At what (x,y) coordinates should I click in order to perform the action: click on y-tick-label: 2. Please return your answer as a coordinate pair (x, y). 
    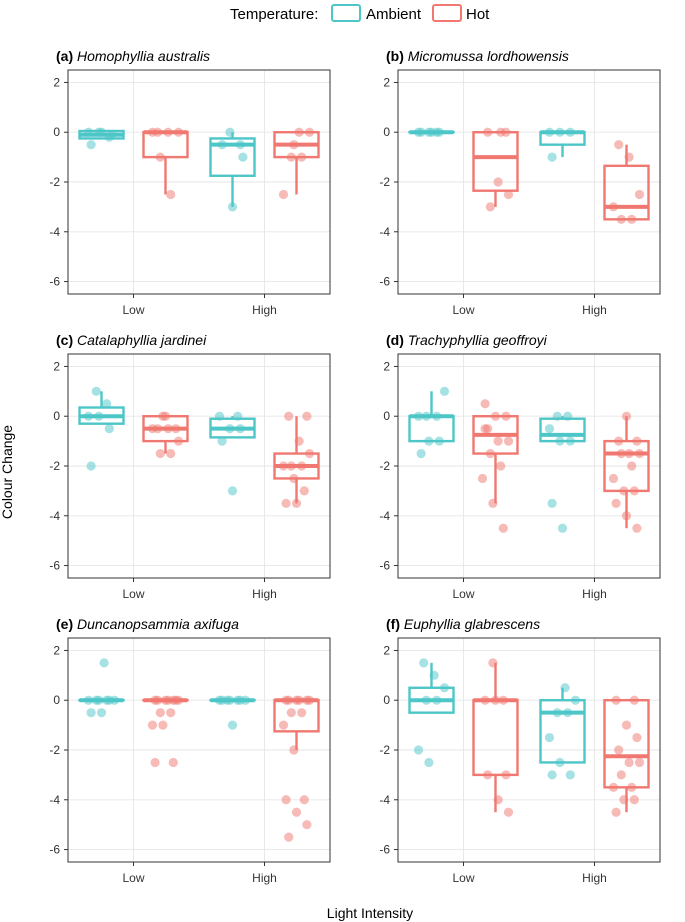
    Looking at the image, I should click on (56, 82).